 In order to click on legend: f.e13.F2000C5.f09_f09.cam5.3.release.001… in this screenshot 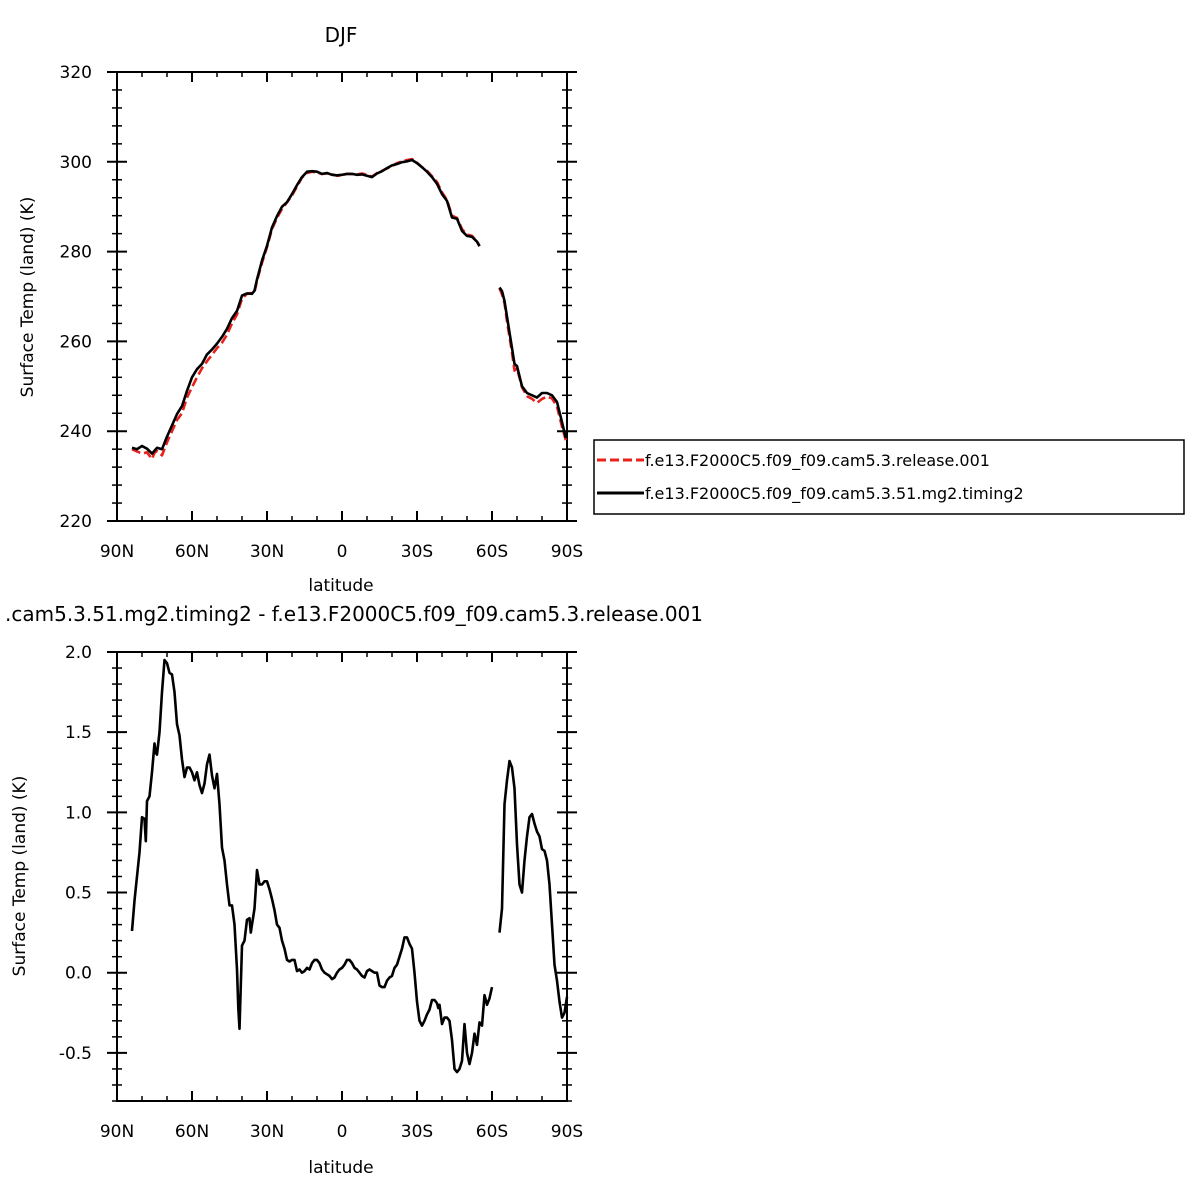, I will do `click(889, 477)`.